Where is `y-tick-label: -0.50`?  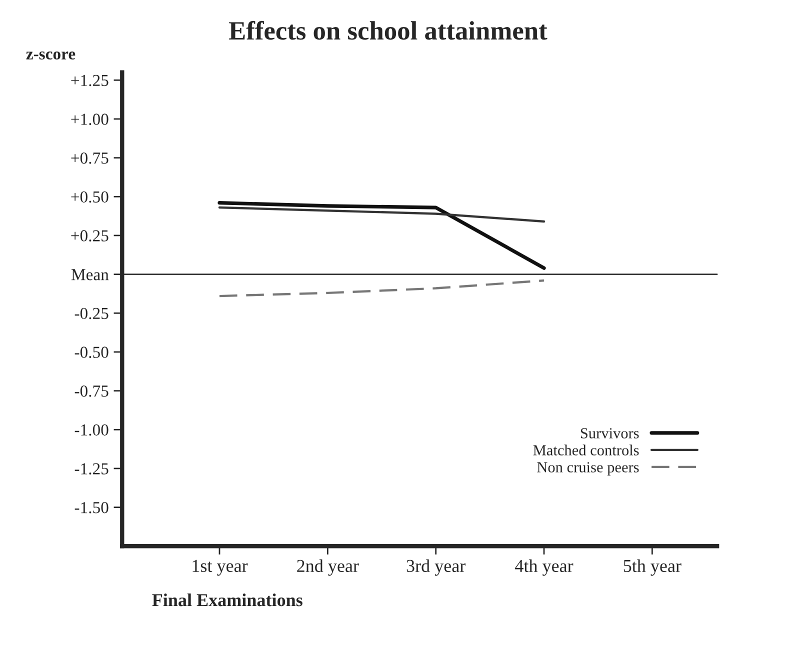
y-tick-label: -0.50 is located at coordinates (91, 352).